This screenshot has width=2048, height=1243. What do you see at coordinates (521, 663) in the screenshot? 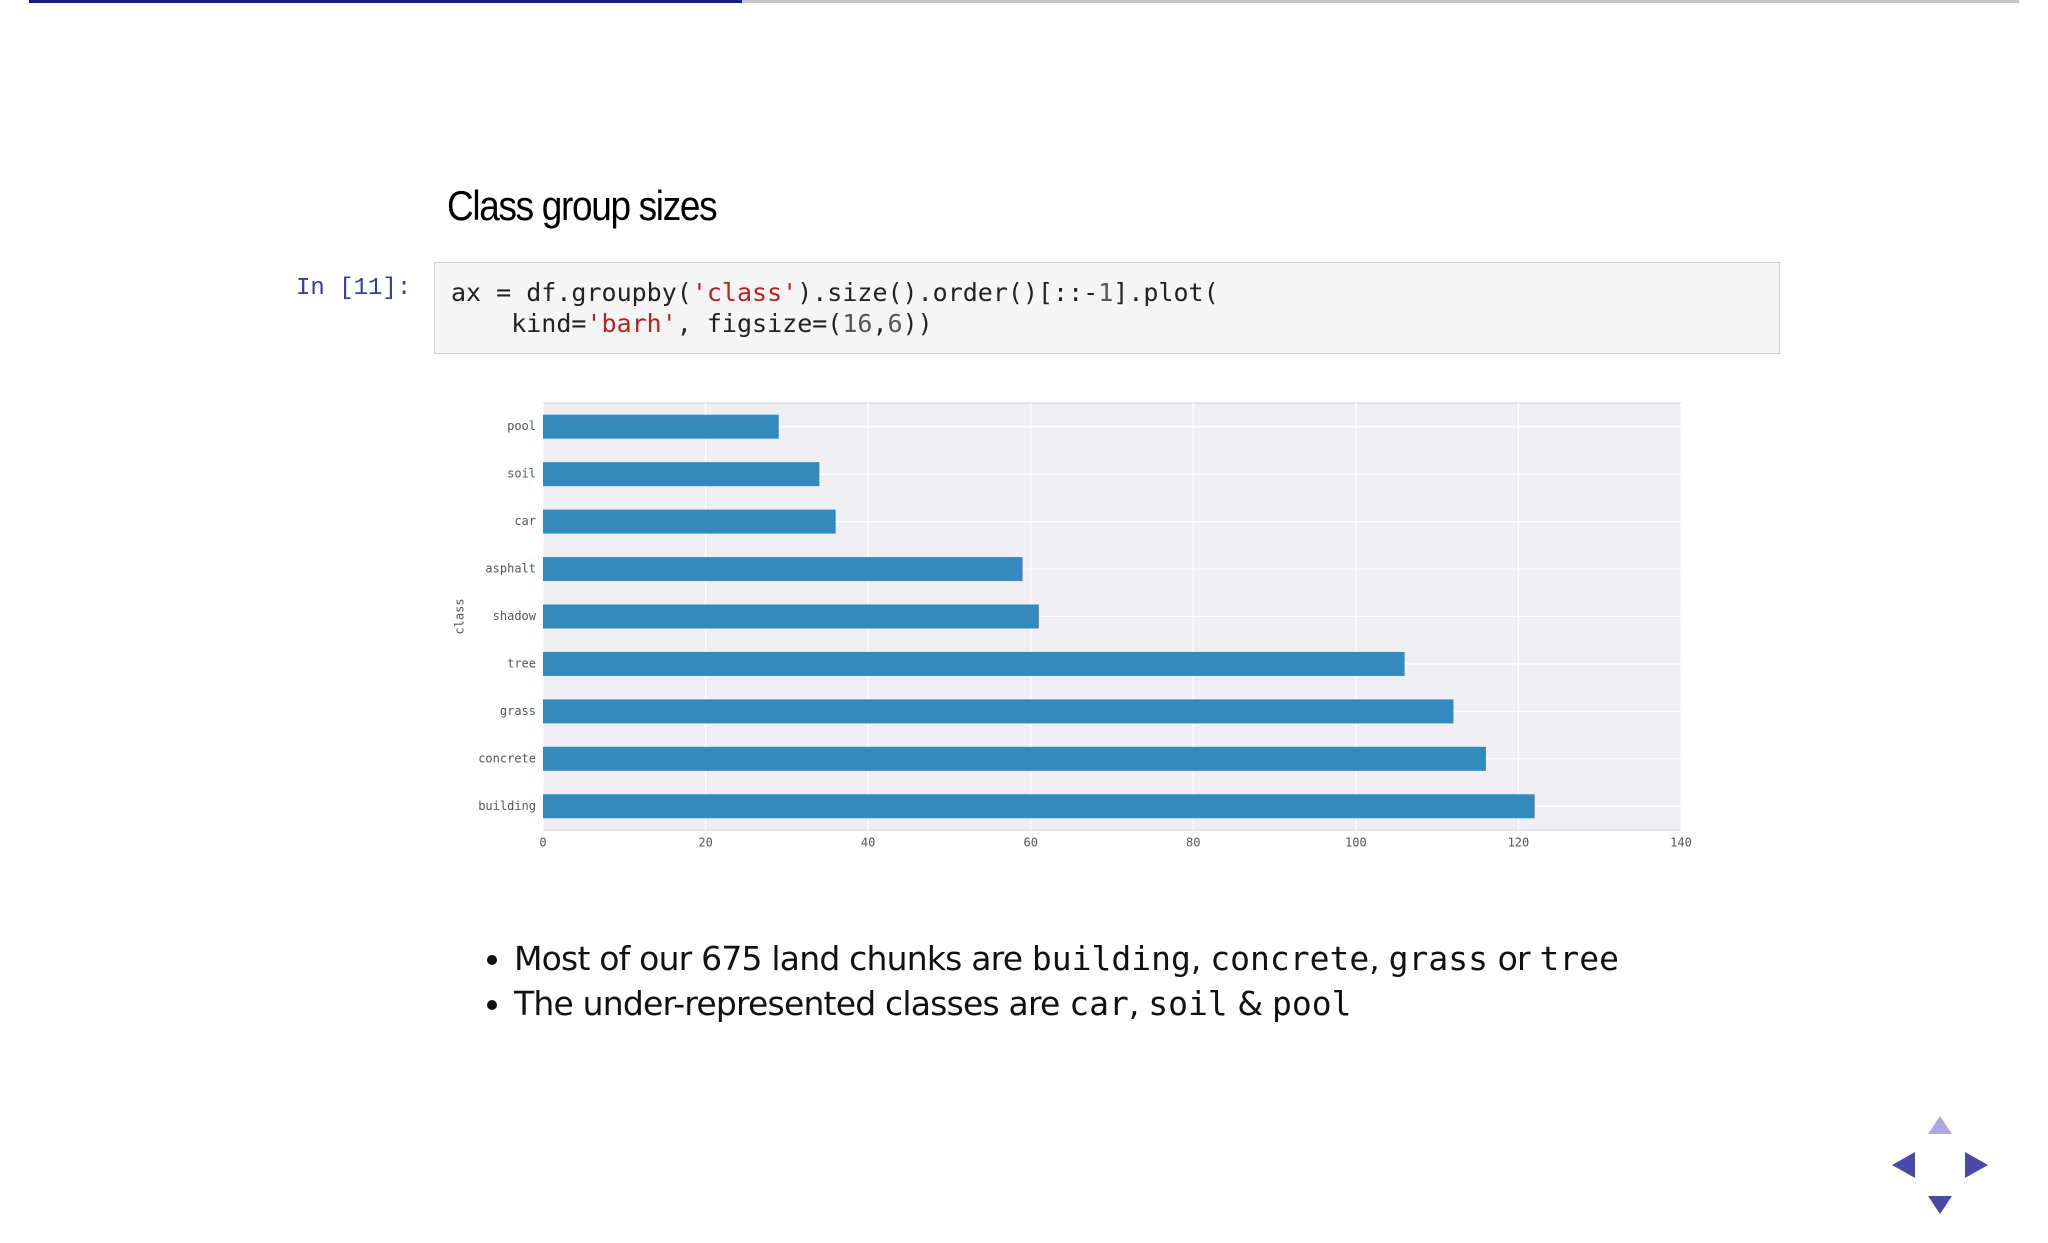
I see `y-tick-label: tree` at bounding box center [521, 663].